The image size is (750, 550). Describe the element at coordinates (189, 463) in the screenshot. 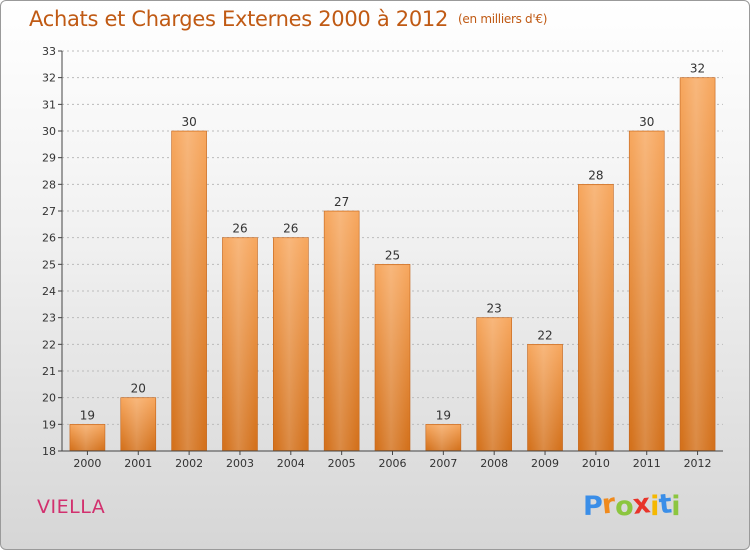

I see `x-tick-label: 2002` at that location.